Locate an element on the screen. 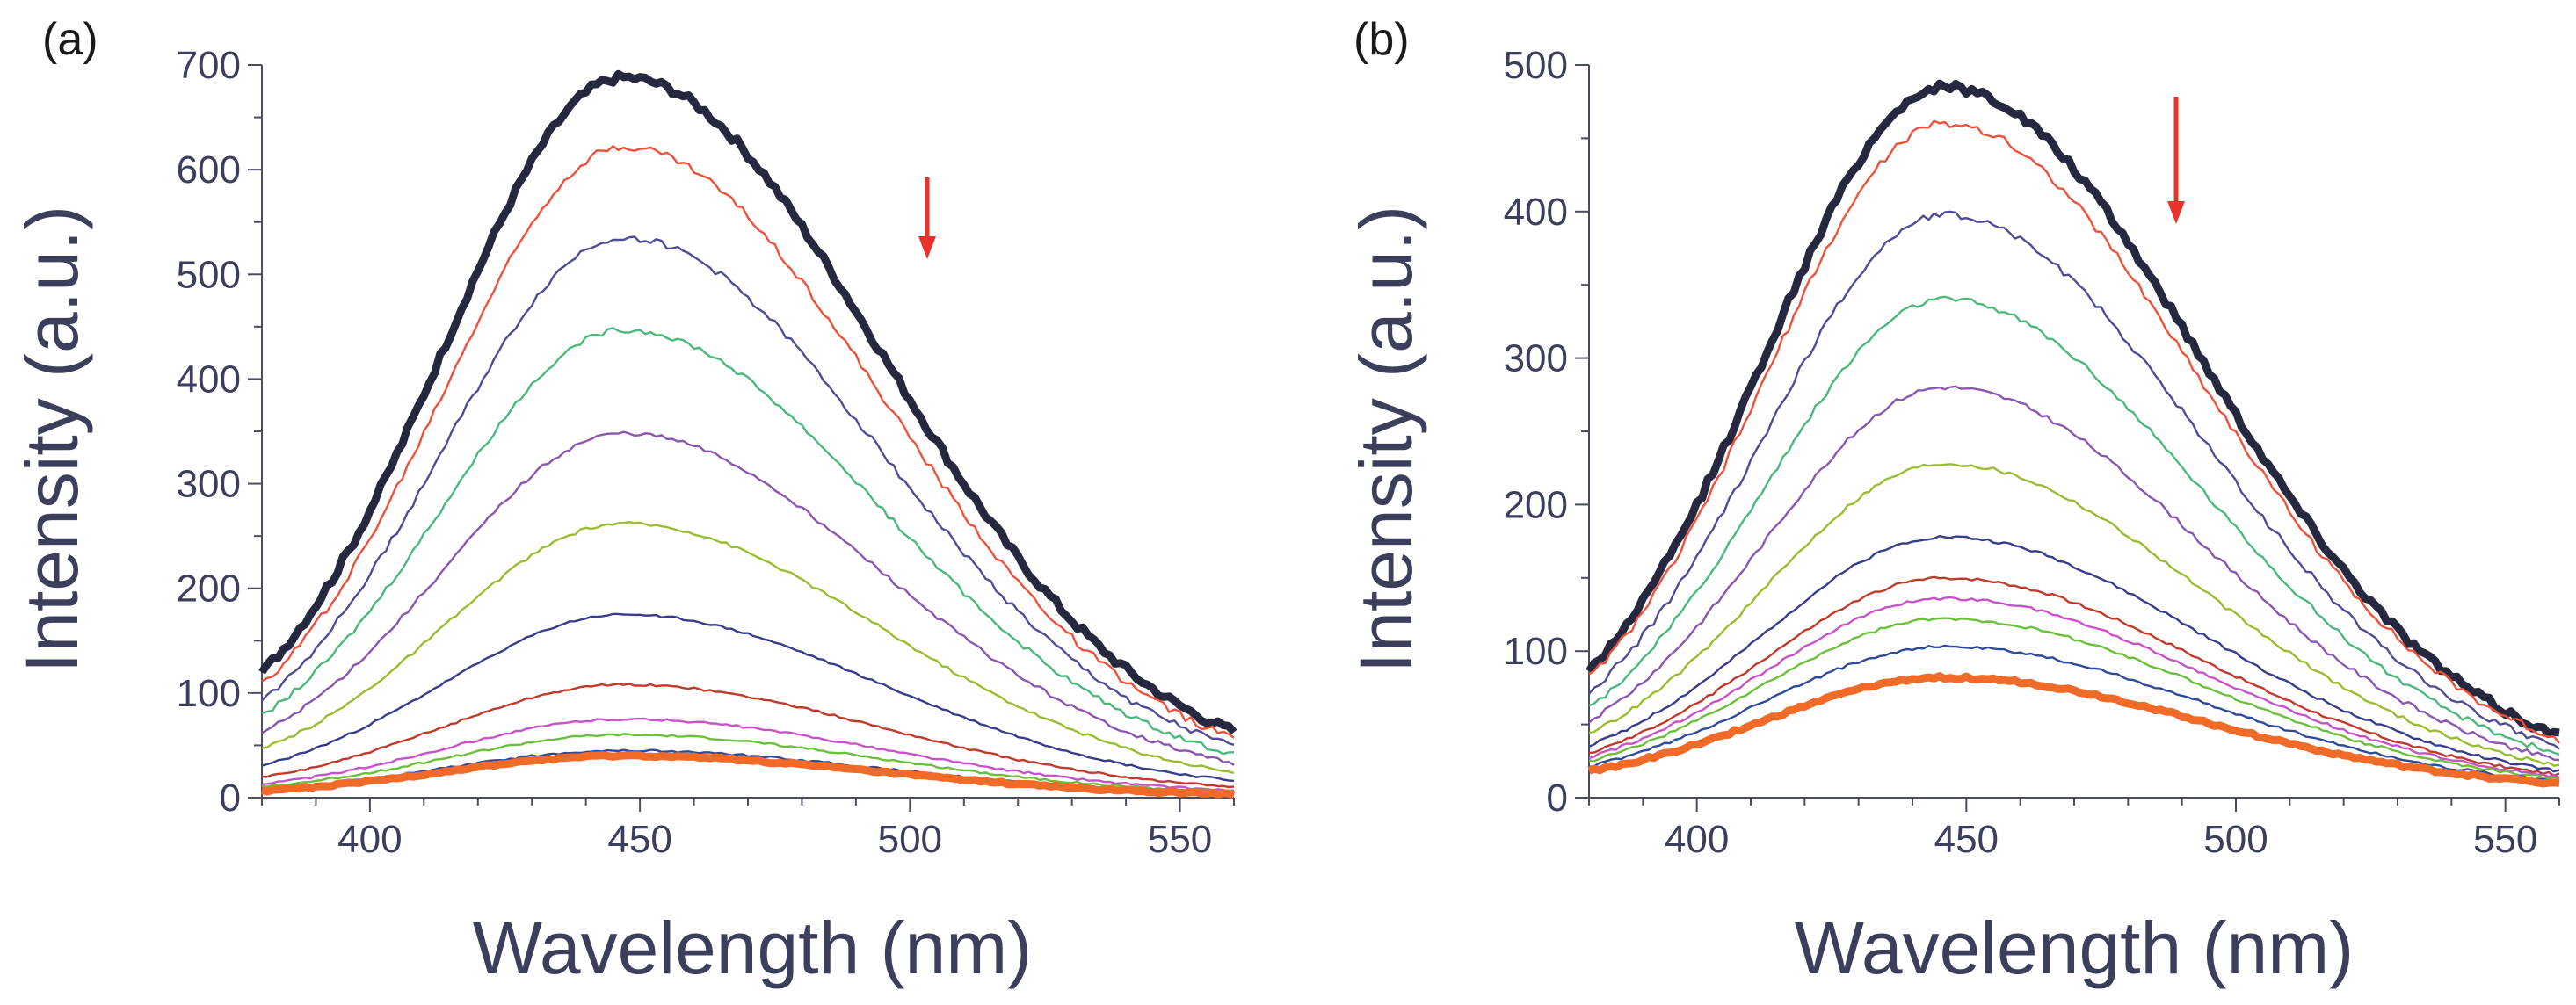 This screenshot has height=1005, width=2576. panel-a-series-4-line is located at coordinates (748, 598).